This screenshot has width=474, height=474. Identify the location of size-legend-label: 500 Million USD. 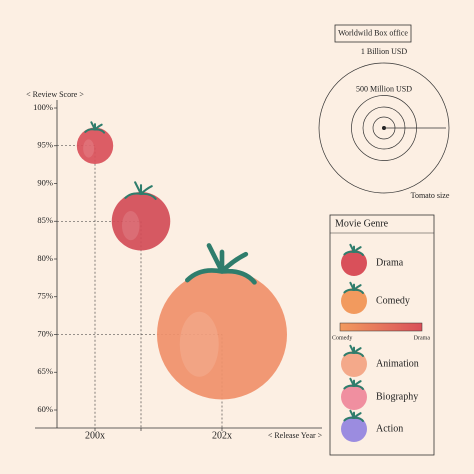
(384, 88).